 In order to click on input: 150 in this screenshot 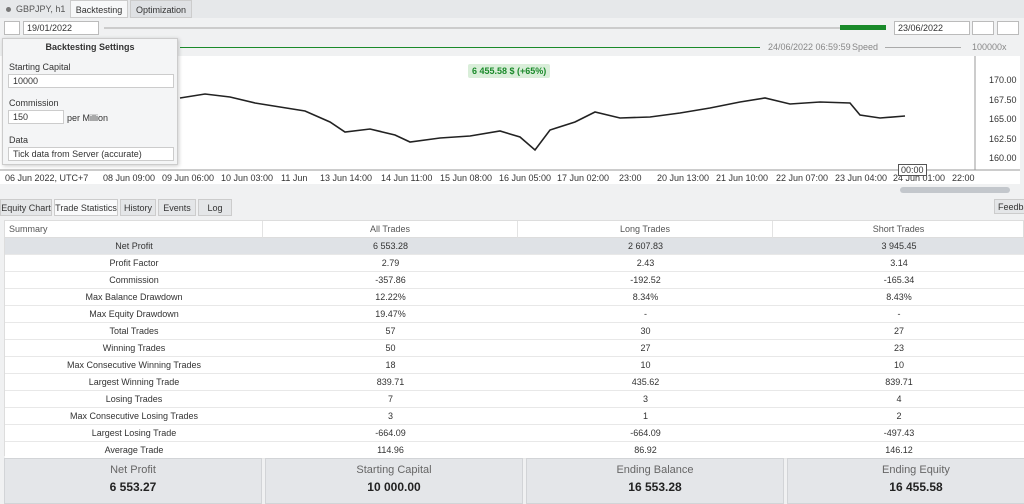, I will do `click(36, 117)`.